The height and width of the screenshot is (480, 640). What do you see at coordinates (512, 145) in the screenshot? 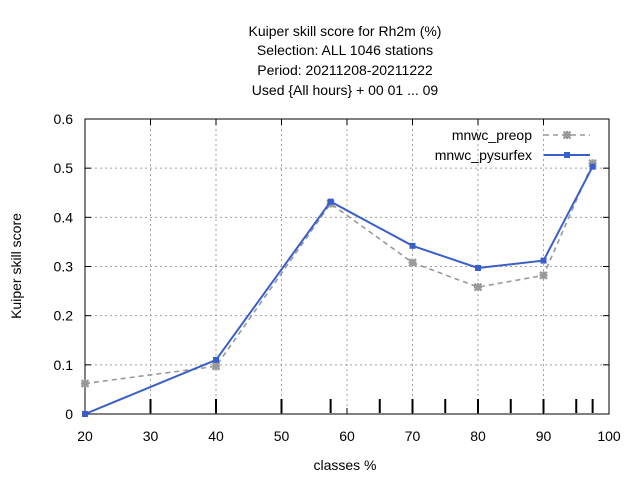
I see `legend: mnwc_preop mnwc_pysurfex` at bounding box center [512, 145].